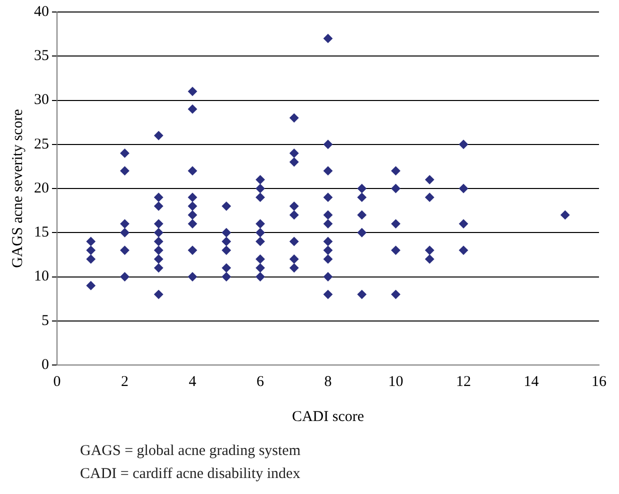 The height and width of the screenshot is (494, 619). I want to click on y-tick-label: 30, so click(41, 100).